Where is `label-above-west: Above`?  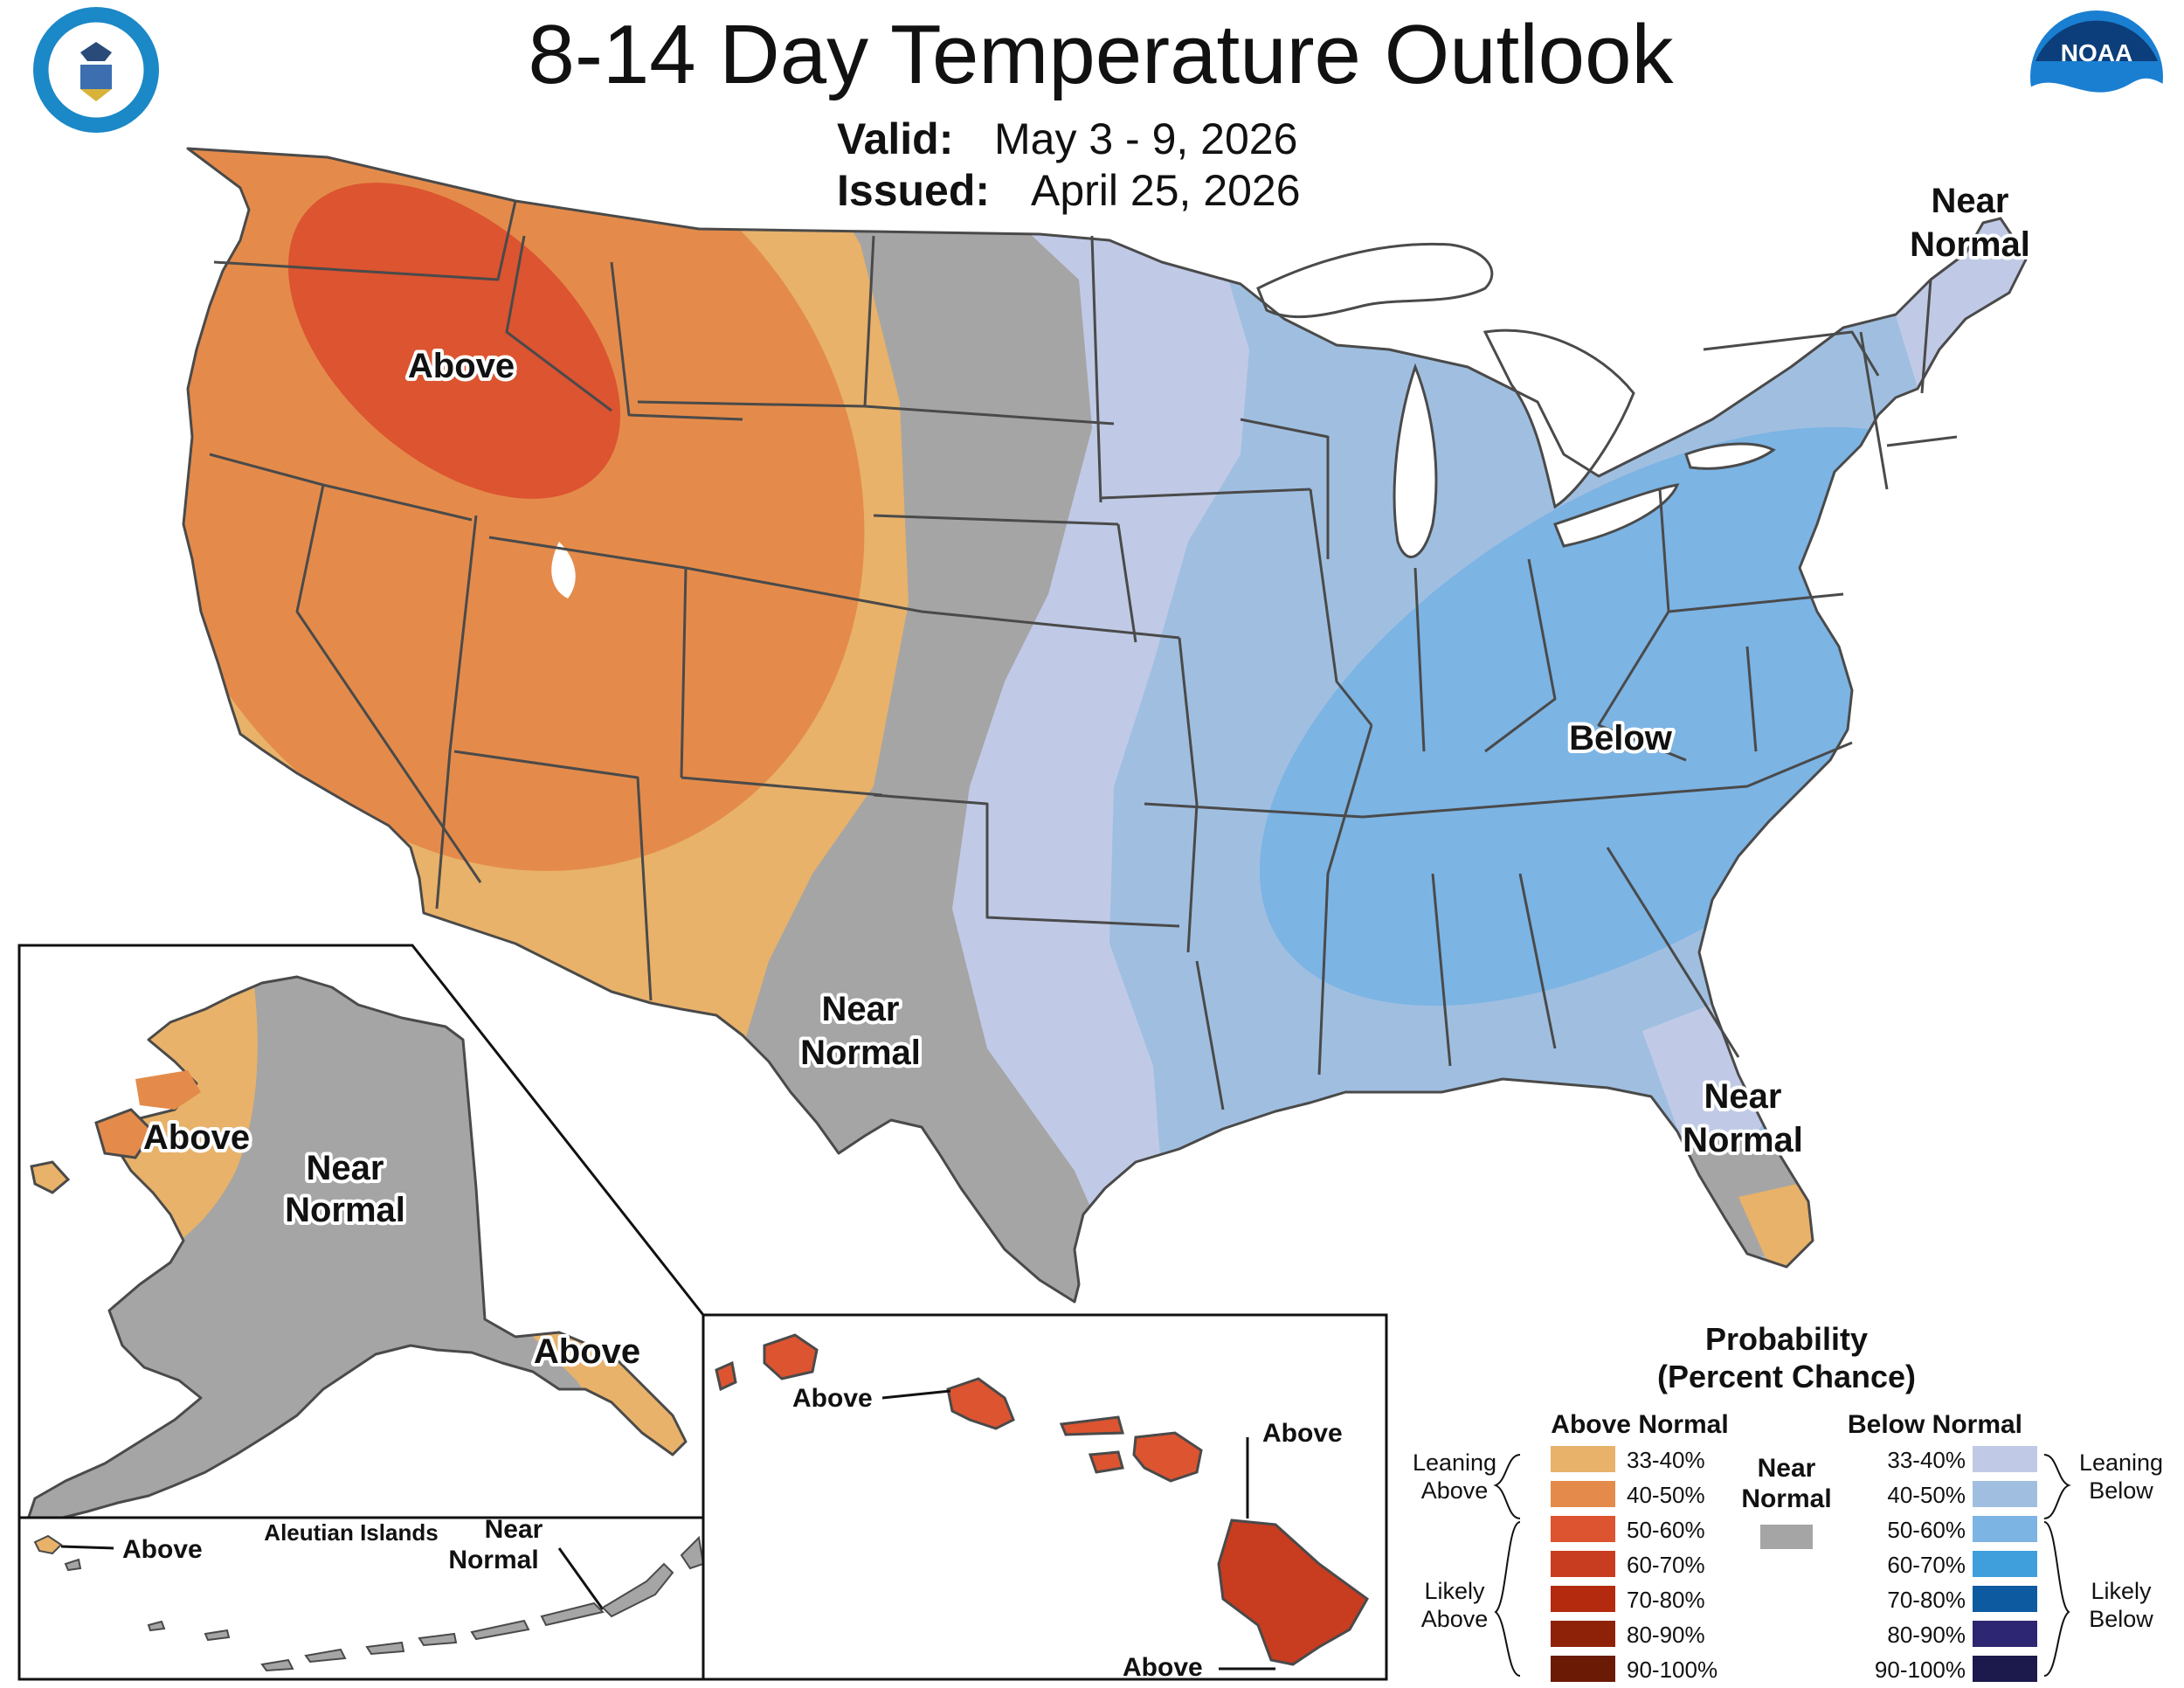 label-above-west: Above is located at coordinates (461, 366).